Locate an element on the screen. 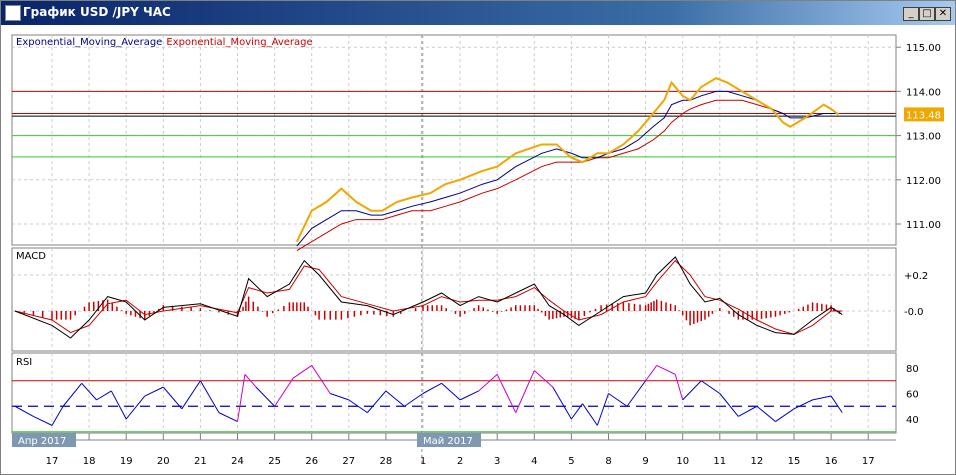 The height and width of the screenshot is (475, 956). y-tick-label: -0.0 is located at coordinates (914, 312).